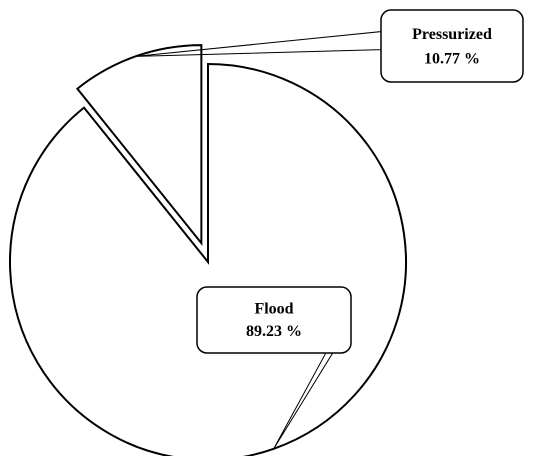 This screenshot has height=456, width=540. What do you see at coordinates (452, 34) in the screenshot?
I see `slice-category-label: Pressurized` at bounding box center [452, 34].